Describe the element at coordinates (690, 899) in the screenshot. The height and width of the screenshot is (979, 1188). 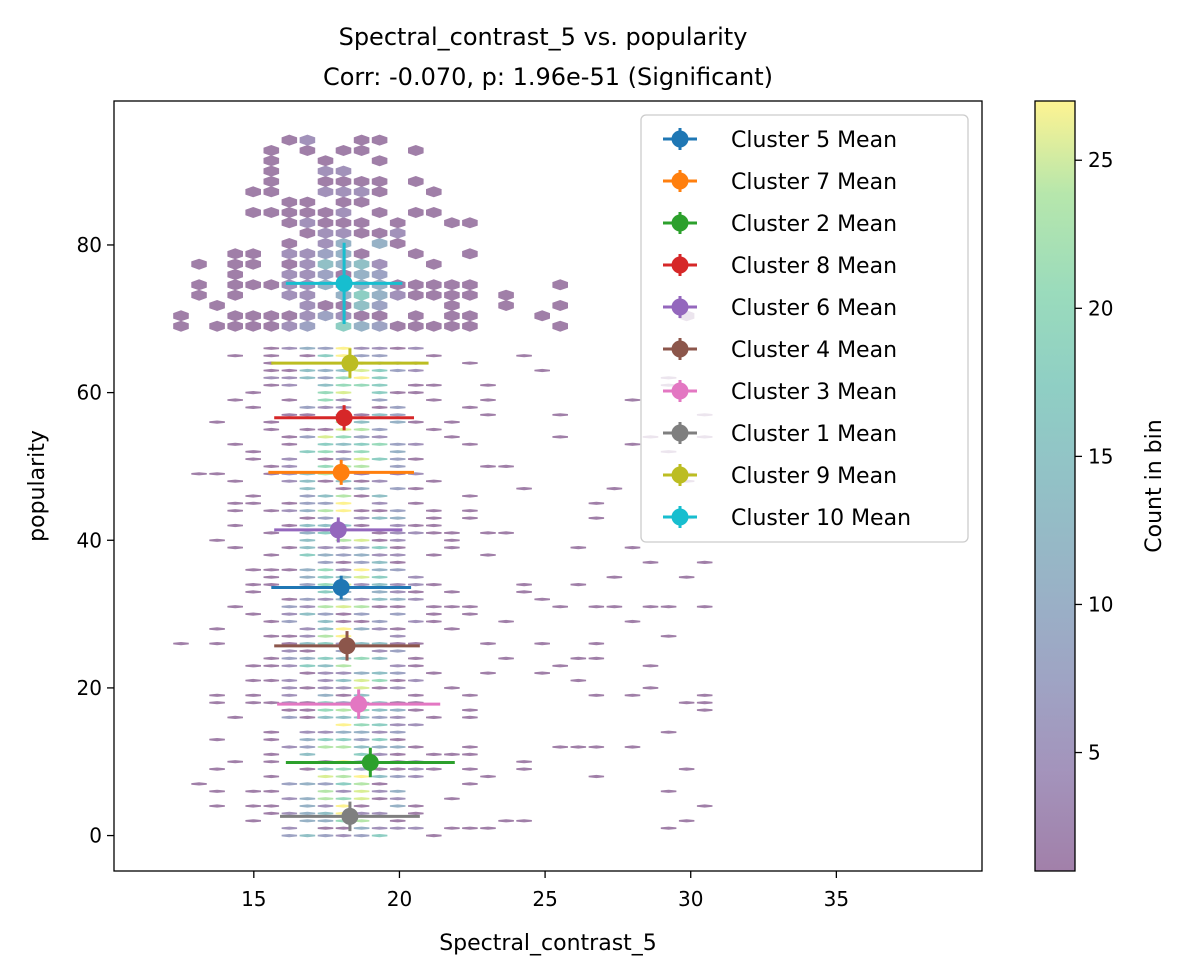
I see `x-tick-label: 30` at that location.